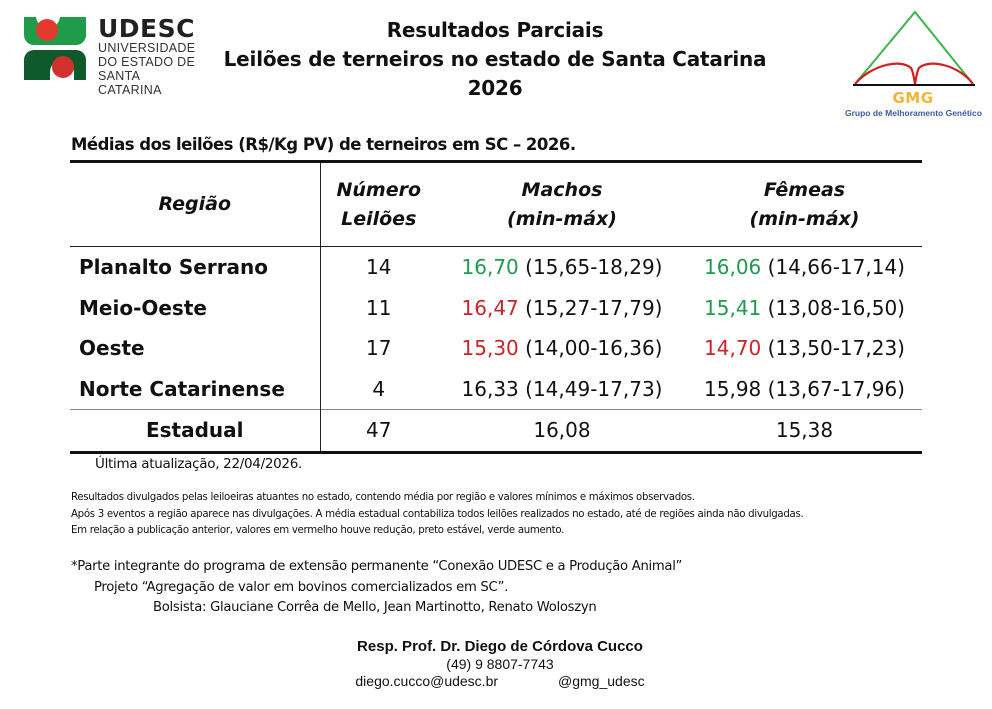 The image size is (992, 709). Describe the element at coordinates (195, 389) in the screenshot. I see `region-cell: Norte Catarinense` at that location.